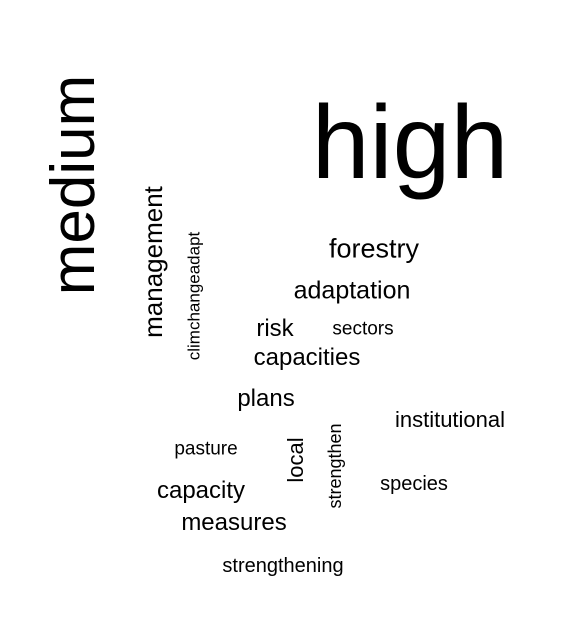  Describe the element at coordinates (374, 248) in the screenshot. I see `word-forestry: forestry` at that location.